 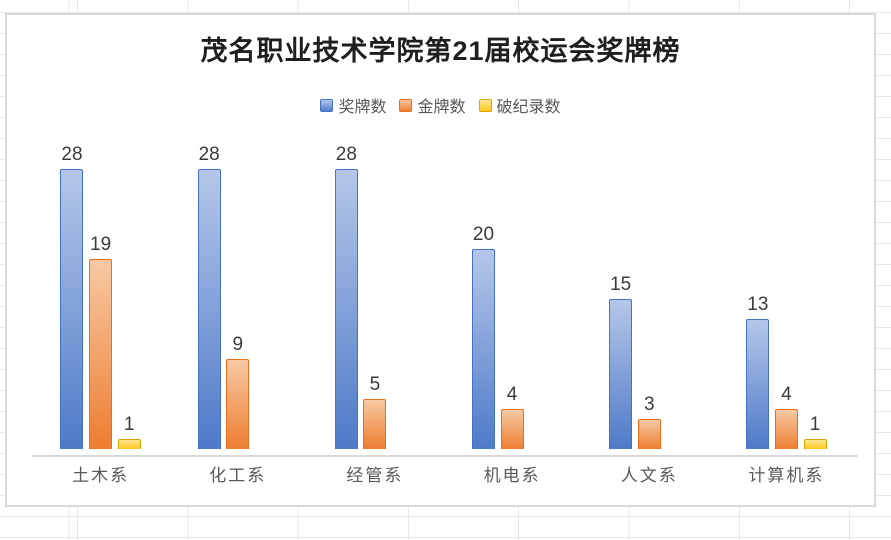 What do you see at coordinates (101, 475) in the screenshot?
I see `category-label: 土木系` at bounding box center [101, 475].